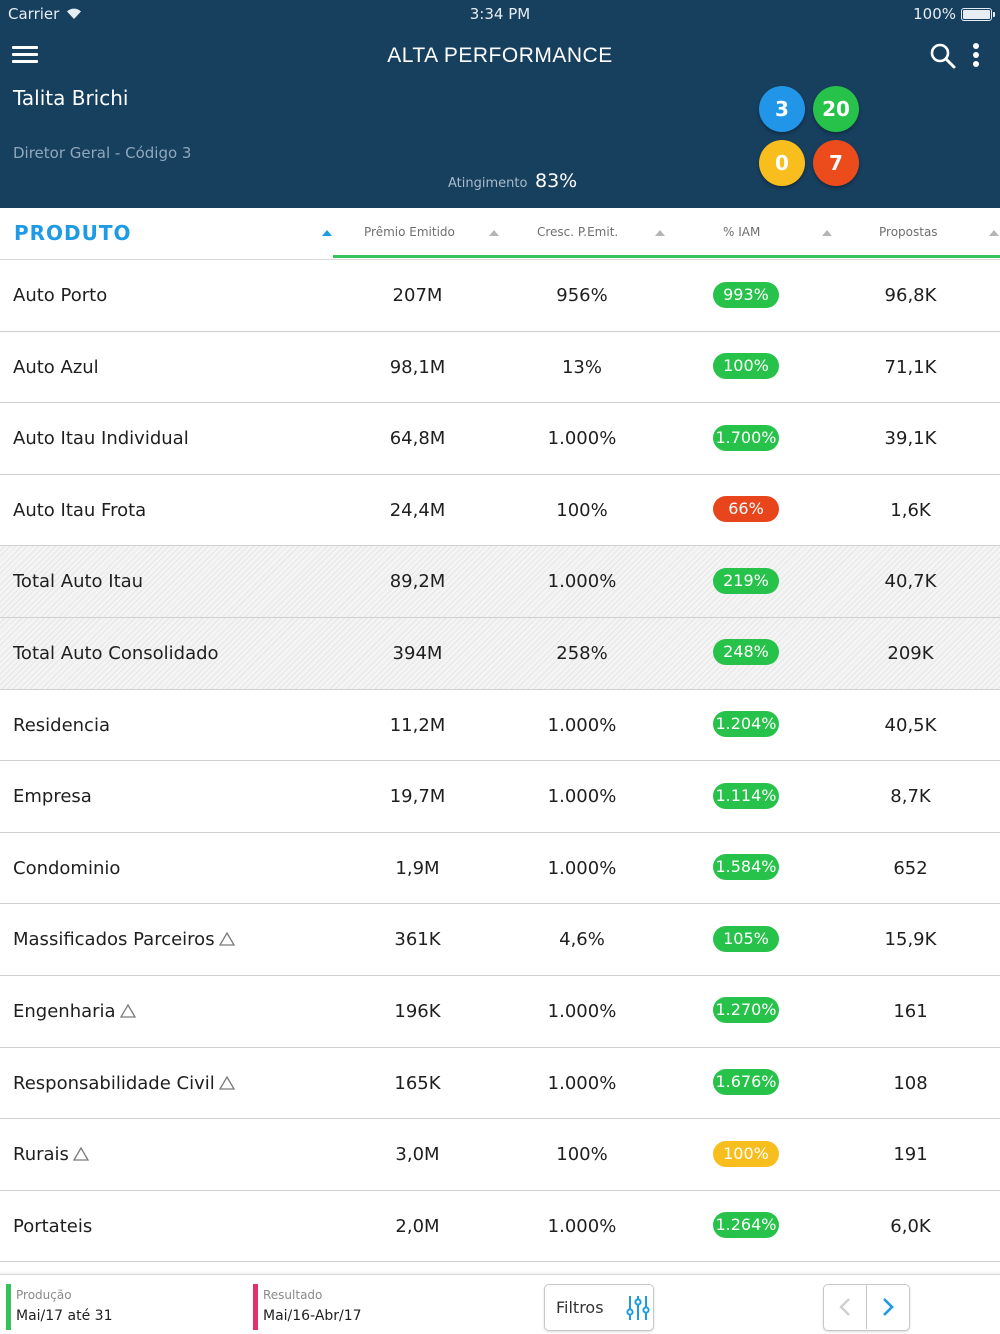 The image size is (1000, 1334). I want to click on propostas-cell: 39,1K, so click(910, 439).